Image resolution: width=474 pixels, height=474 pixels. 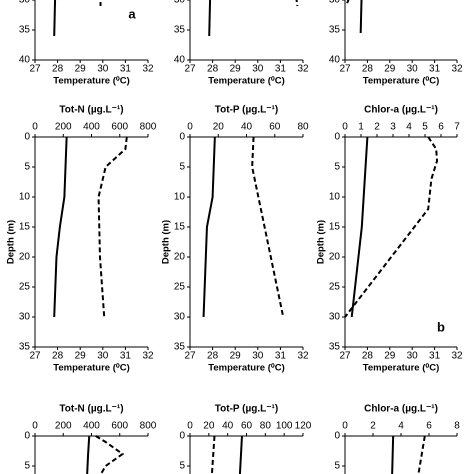 I want to click on panel-title: Tot-P (µg.L⁻¹), so click(x=246, y=409).